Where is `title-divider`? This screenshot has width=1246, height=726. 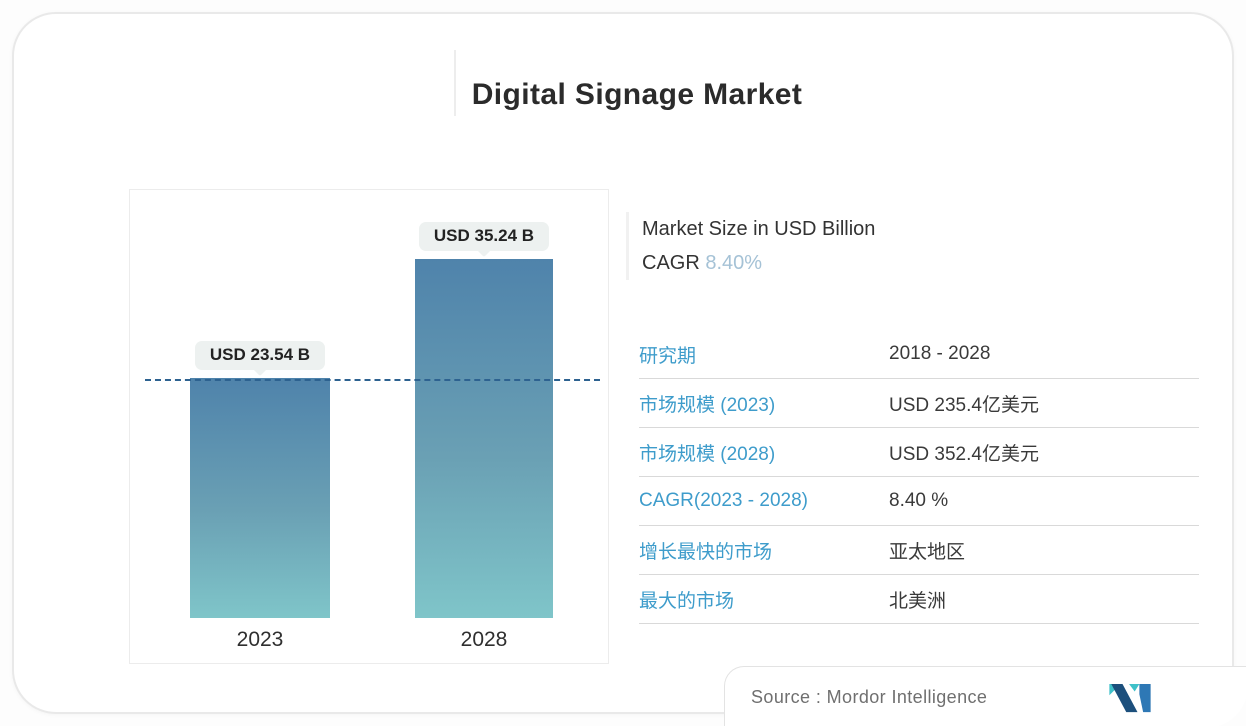 title-divider is located at coordinates (455, 83).